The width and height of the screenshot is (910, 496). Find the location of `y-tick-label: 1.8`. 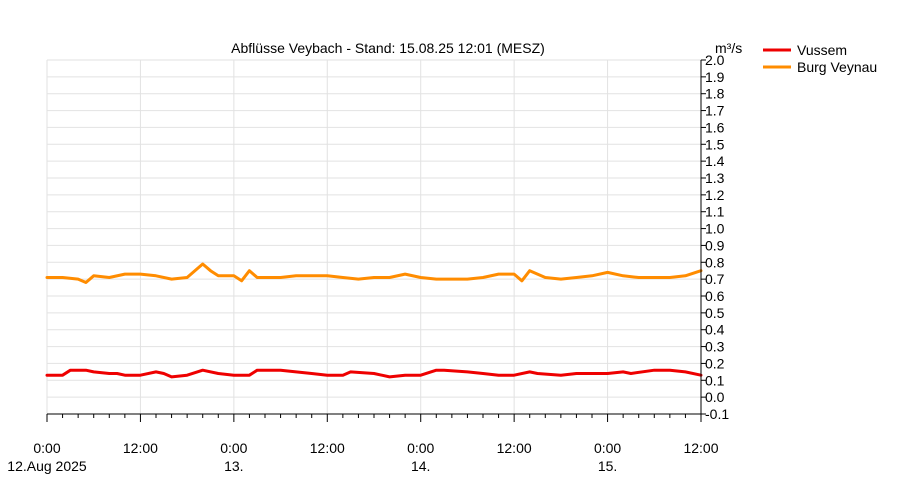

y-tick-label: 1.8 is located at coordinates (715, 94).